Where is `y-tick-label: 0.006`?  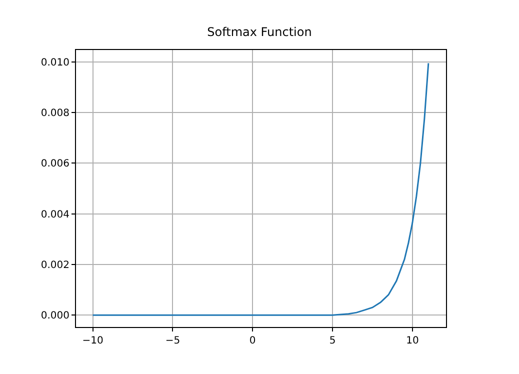 y-tick-label: 0.006 is located at coordinates (55, 164).